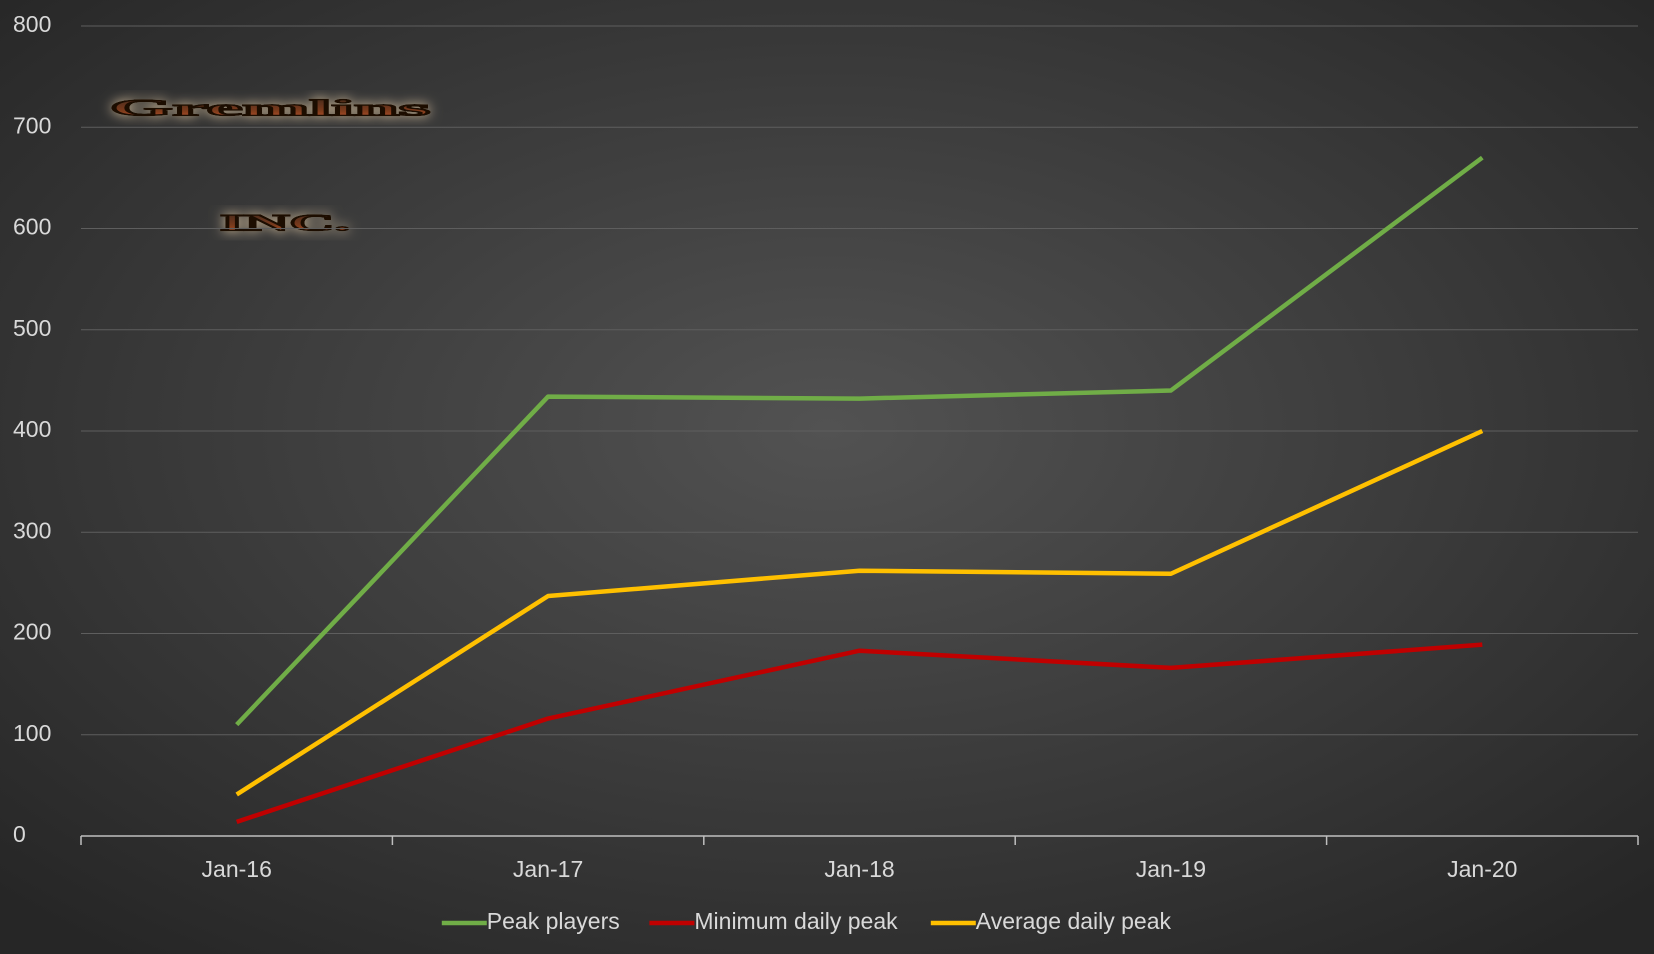  Describe the element at coordinates (32, 733) in the screenshot. I see `y-tick-label: 100` at that location.